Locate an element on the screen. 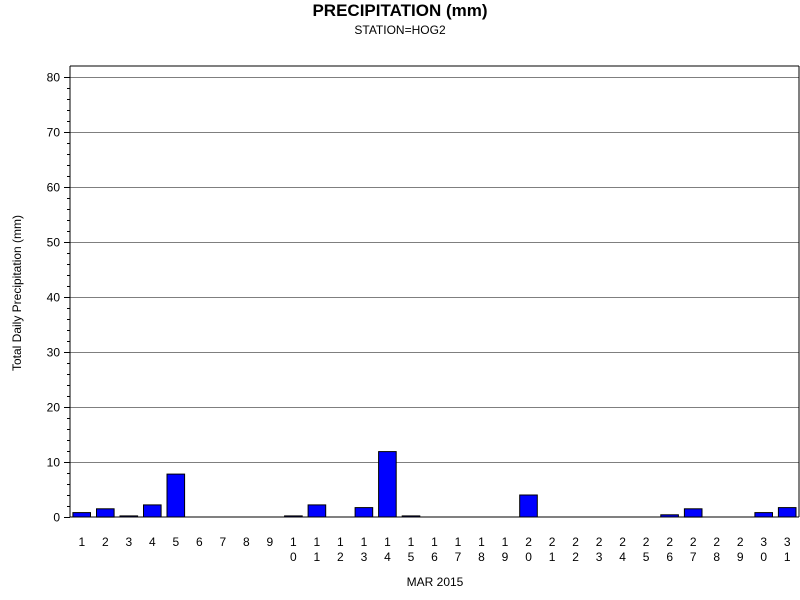  y-tick-label-40: 40 is located at coordinates (54, 298).